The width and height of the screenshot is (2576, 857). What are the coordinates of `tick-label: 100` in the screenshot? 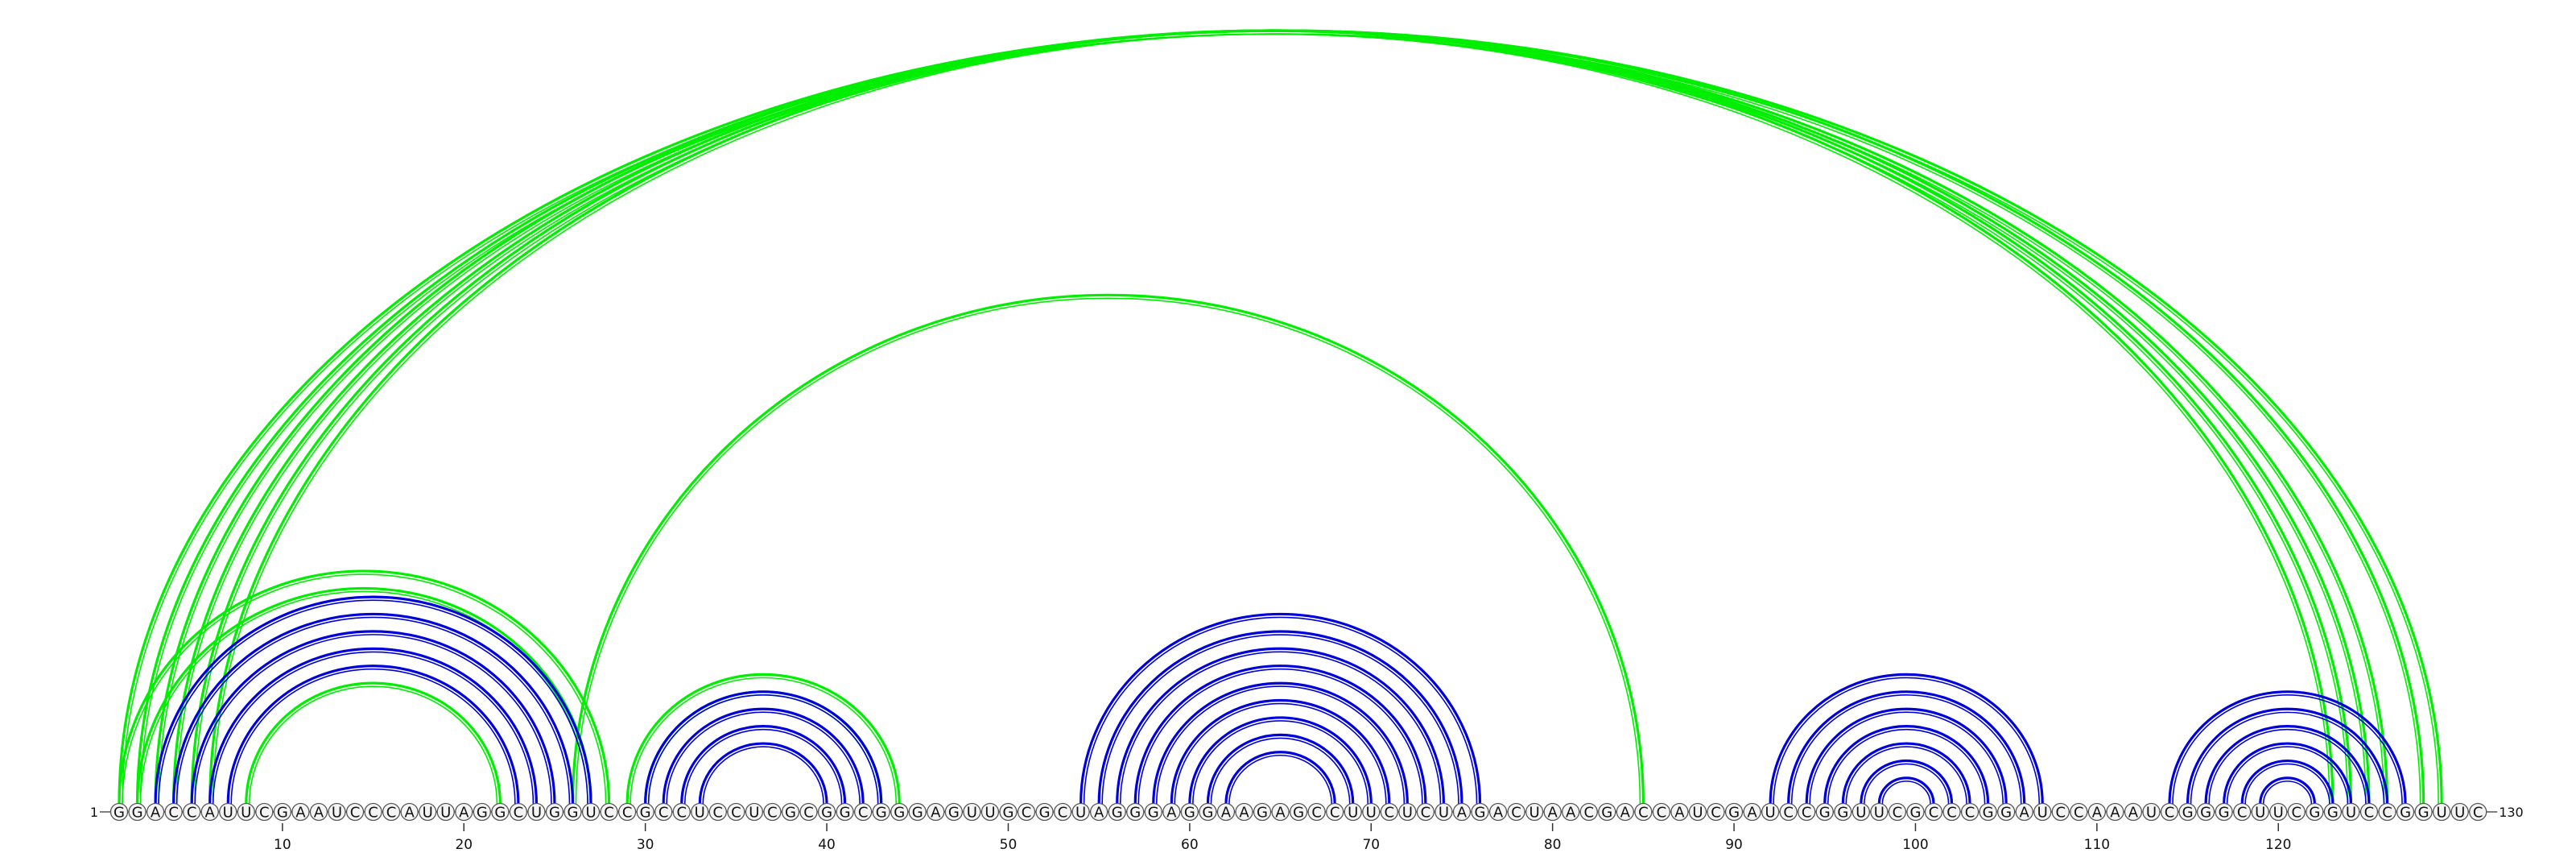 It's located at (1915, 845).